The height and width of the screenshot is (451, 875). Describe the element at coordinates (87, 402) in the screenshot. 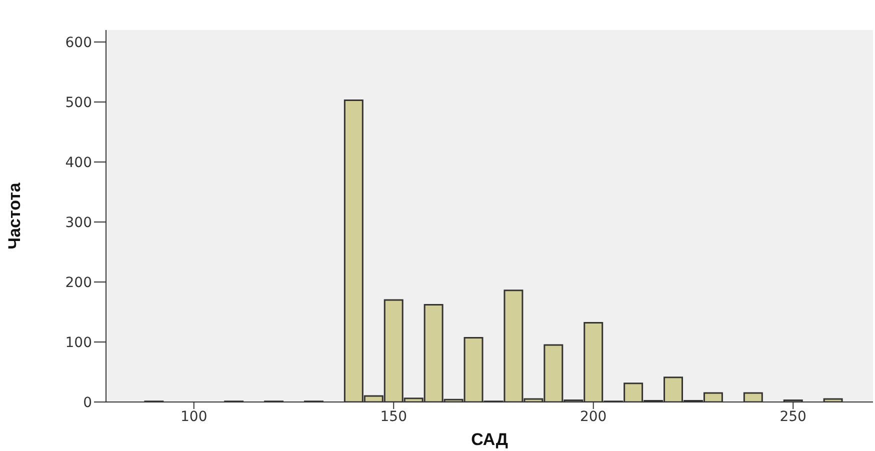

I see `y-tick-label: 0` at that location.